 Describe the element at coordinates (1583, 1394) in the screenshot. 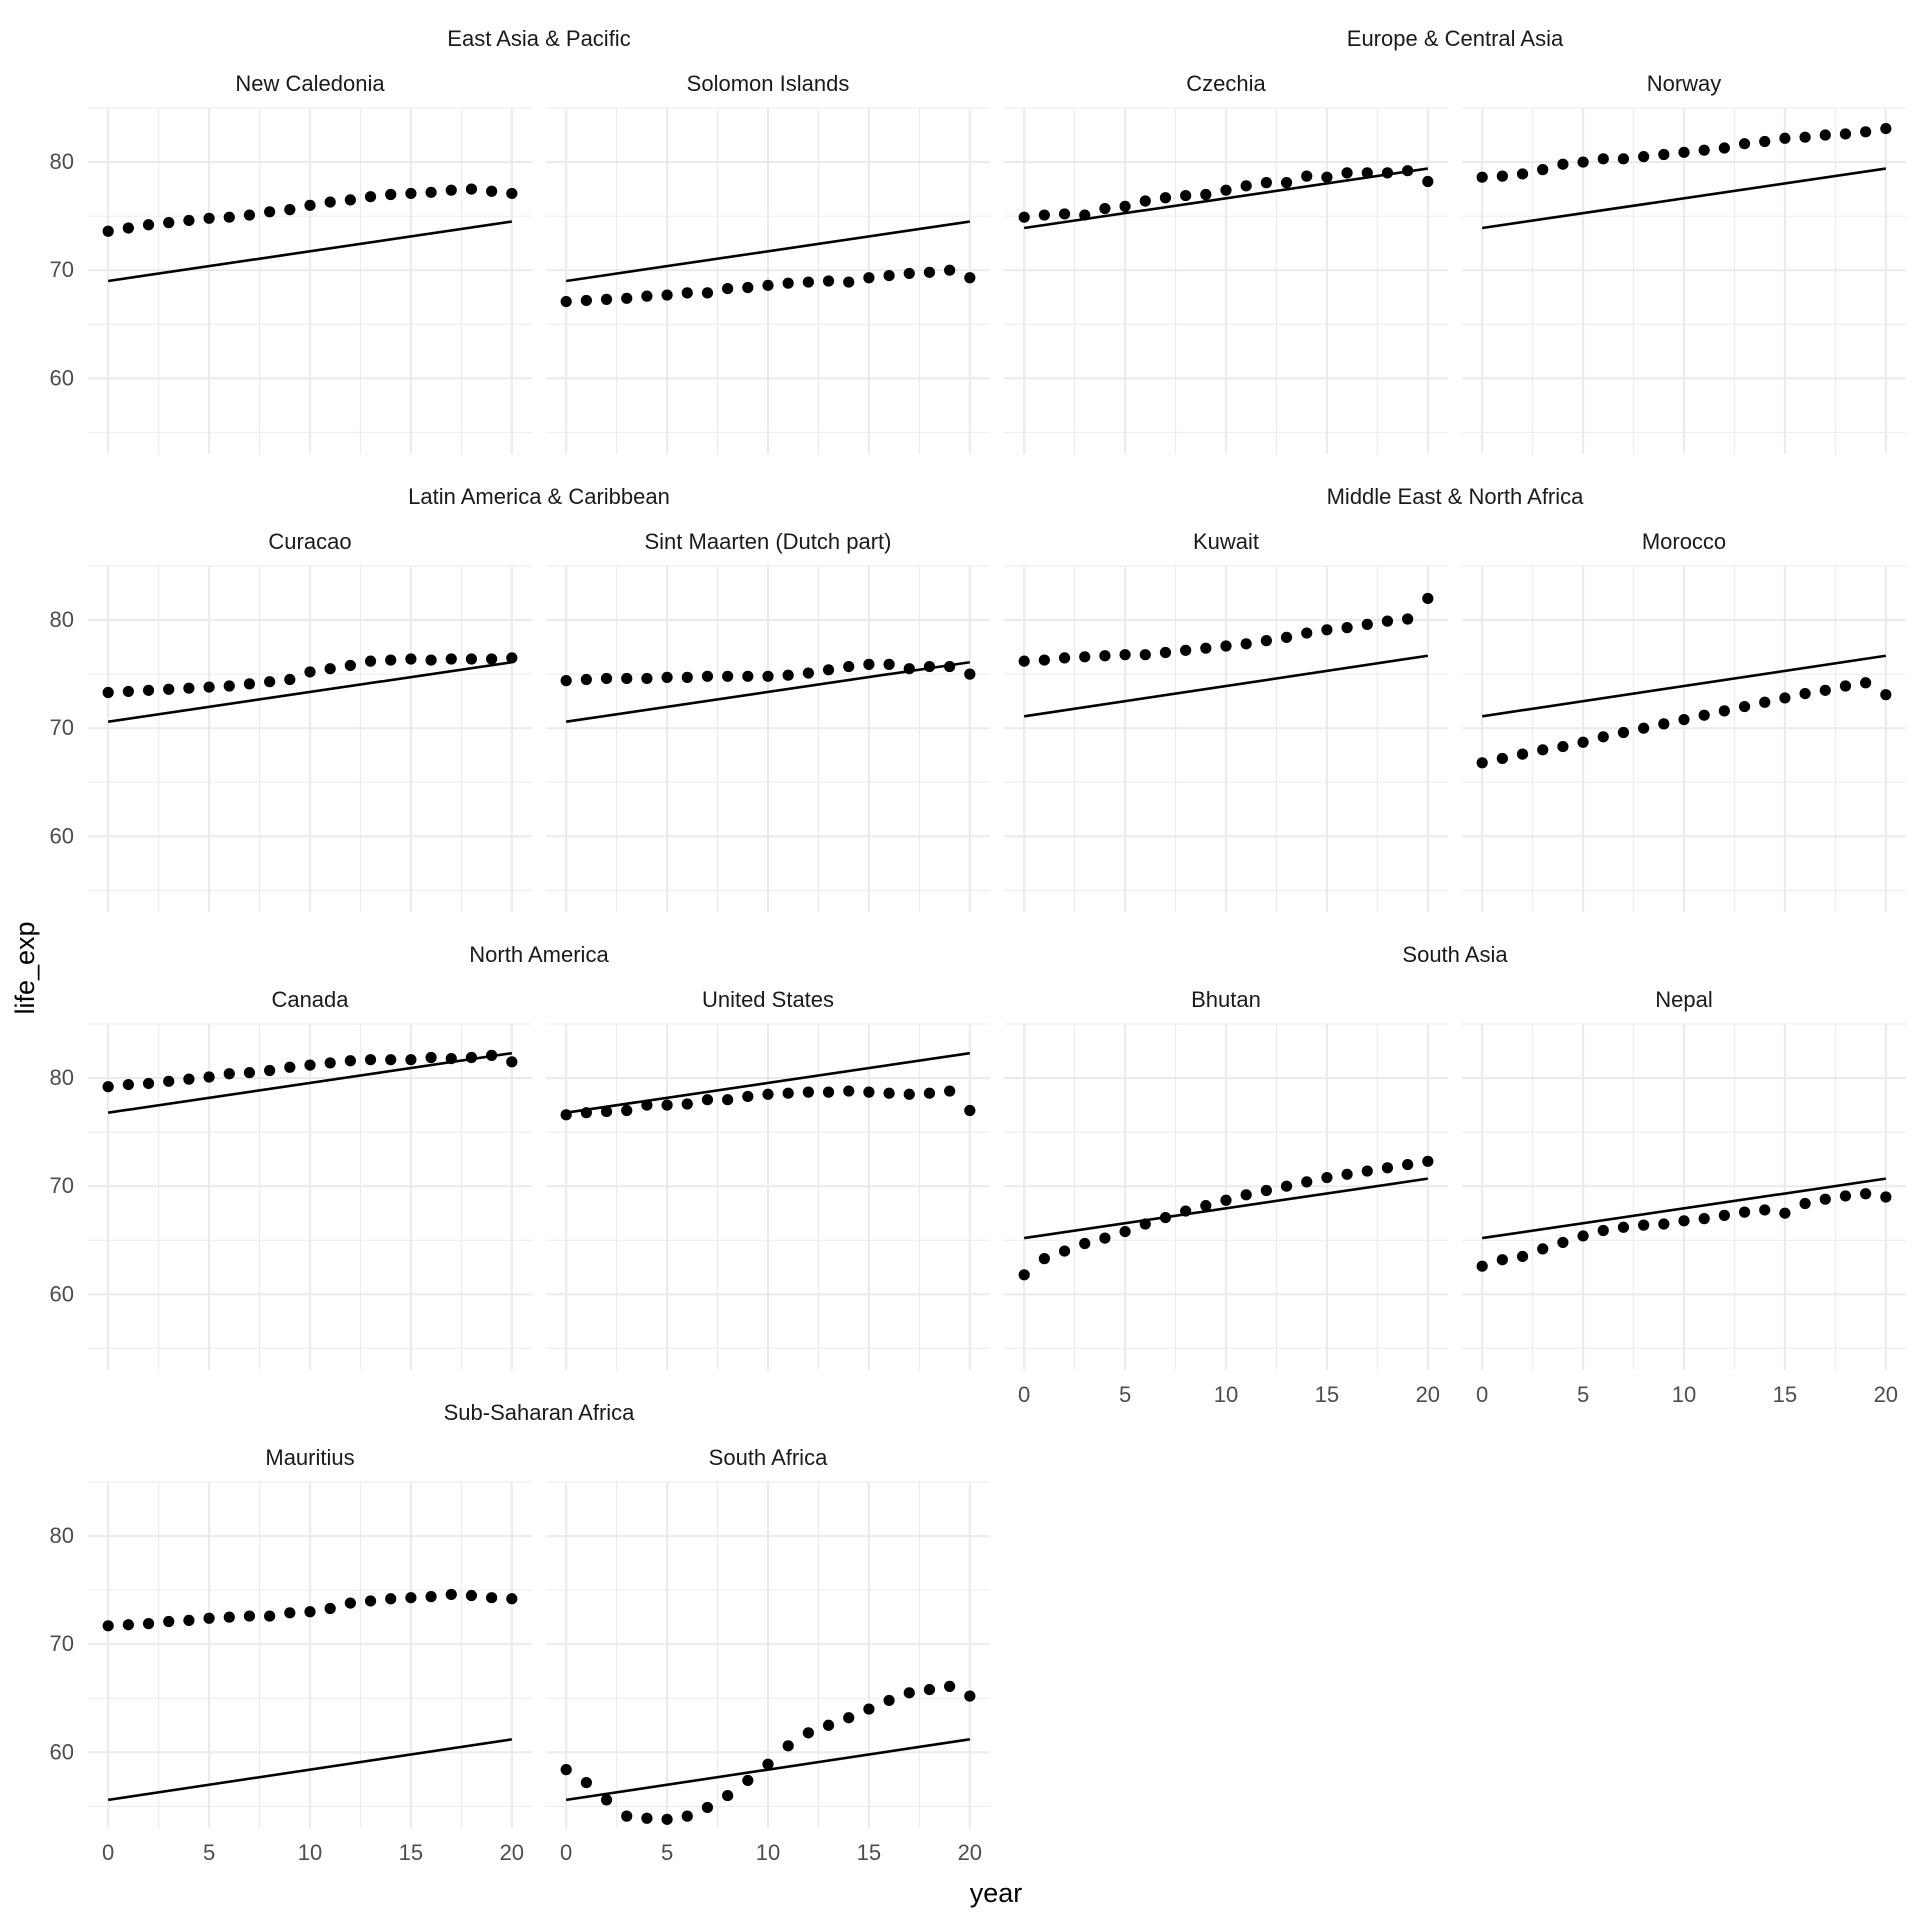

I see `x-tick-label: 5` at that location.